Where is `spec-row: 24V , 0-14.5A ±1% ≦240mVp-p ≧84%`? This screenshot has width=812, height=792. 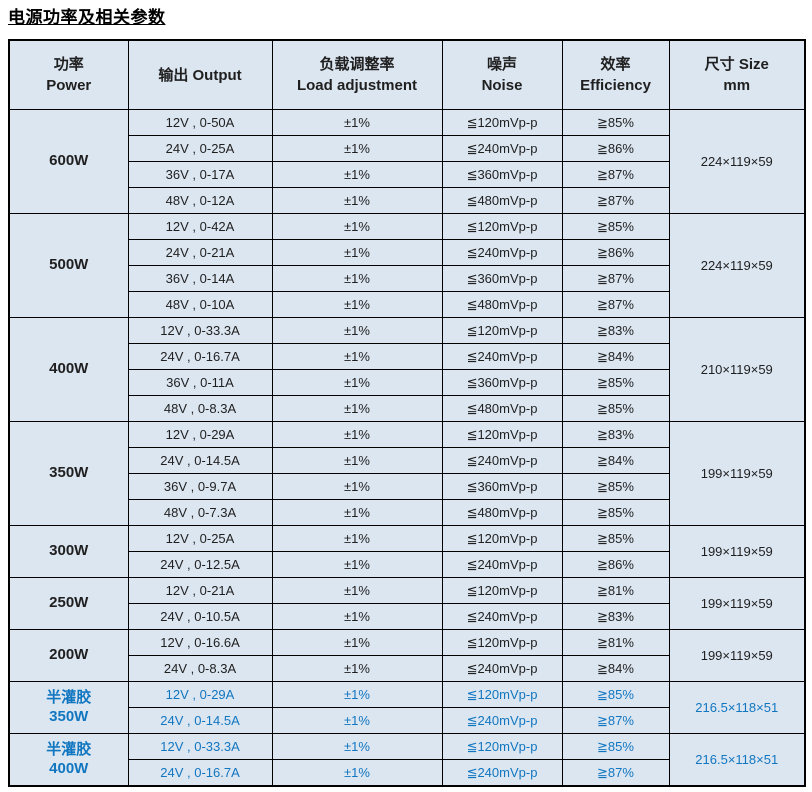
spec-row: 24V , 0-14.5A ±1% ≦240mVp-p ≧84% is located at coordinates (407, 460).